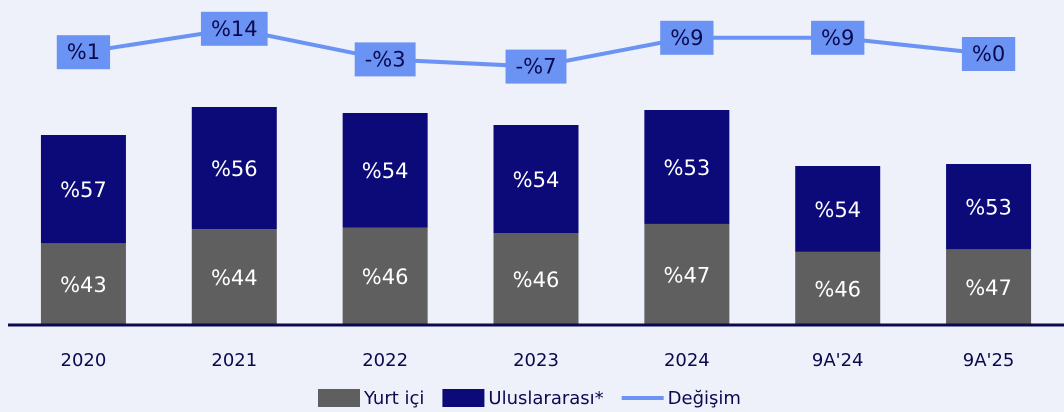  I want to click on legend-label: Değişim, so click(704, 398).